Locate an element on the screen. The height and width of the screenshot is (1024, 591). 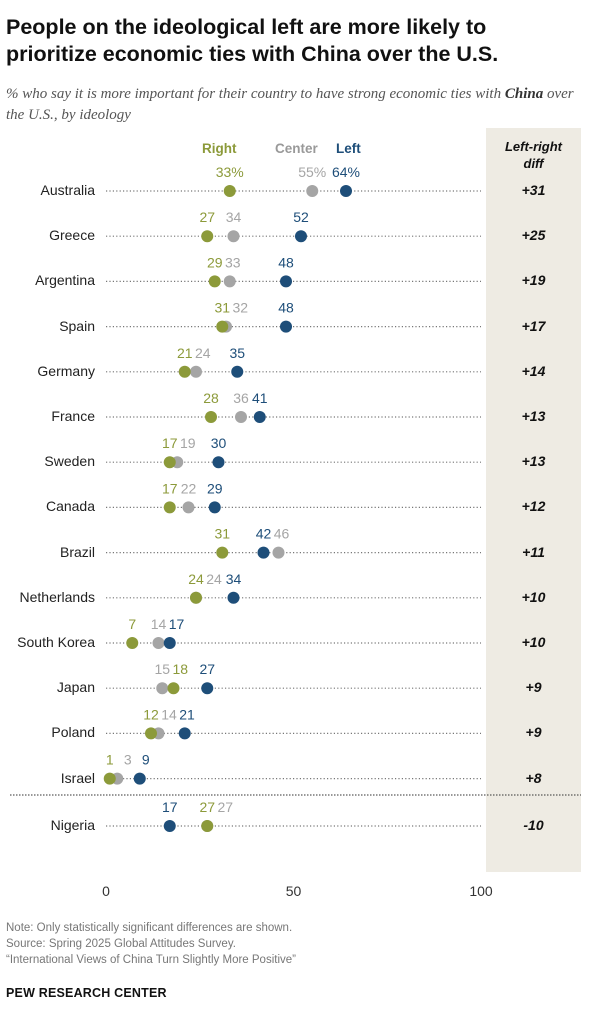
diff-column-header: Left-right diff is located at coordinates (533, 155).